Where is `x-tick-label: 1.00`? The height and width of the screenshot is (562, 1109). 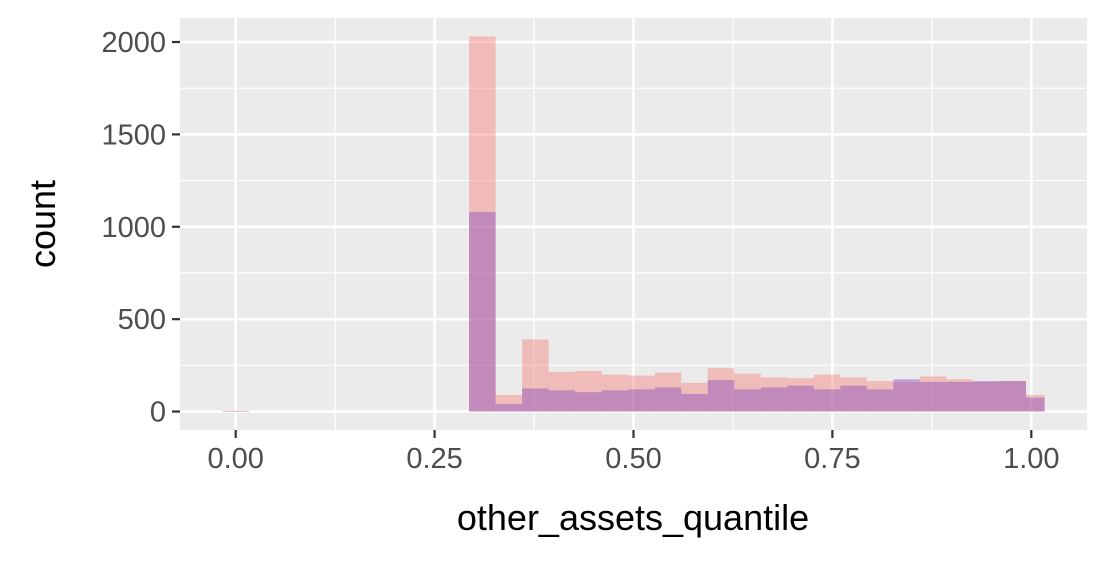 x-tick-label: 1.00 is located at coordinates (1031, 459).